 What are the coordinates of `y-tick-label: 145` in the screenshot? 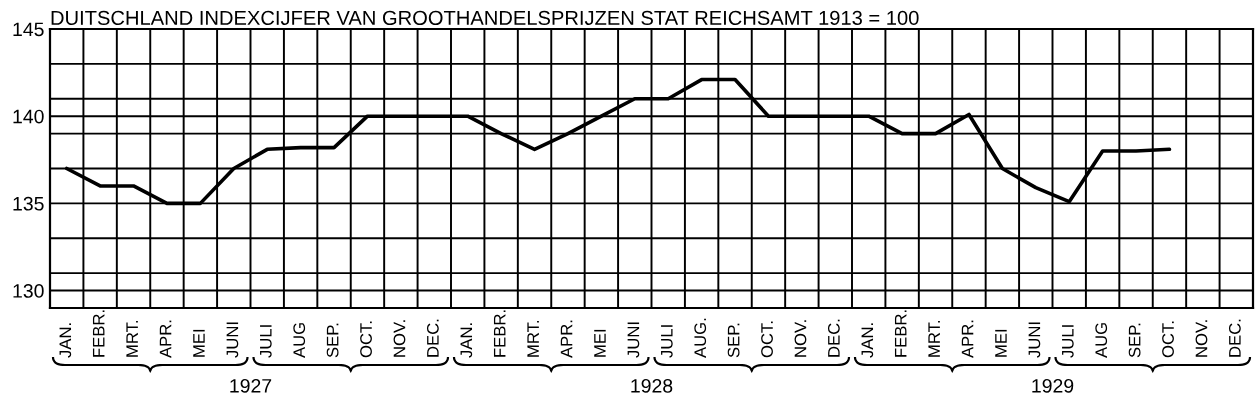 It's located at (28, 29).